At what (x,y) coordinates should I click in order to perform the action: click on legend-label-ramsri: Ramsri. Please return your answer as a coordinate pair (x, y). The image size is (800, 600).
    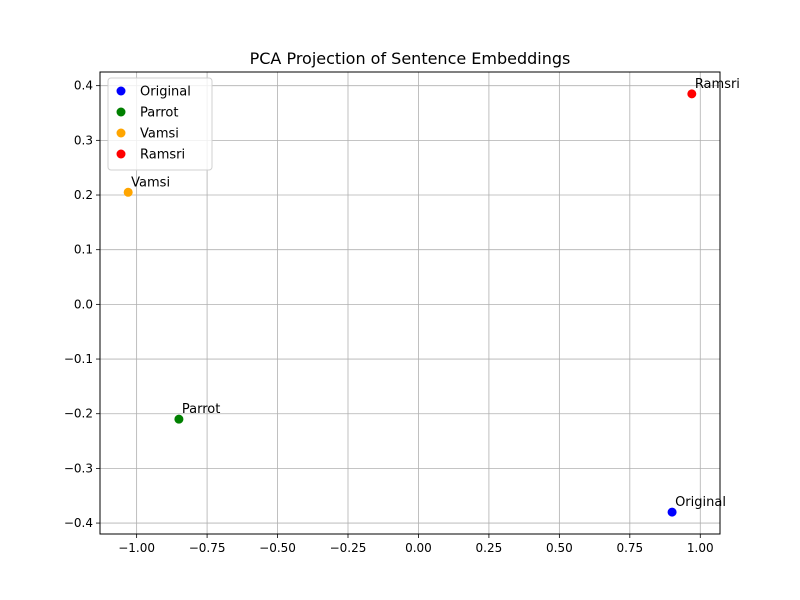
    Looking at the image, I should click on (162, 155).